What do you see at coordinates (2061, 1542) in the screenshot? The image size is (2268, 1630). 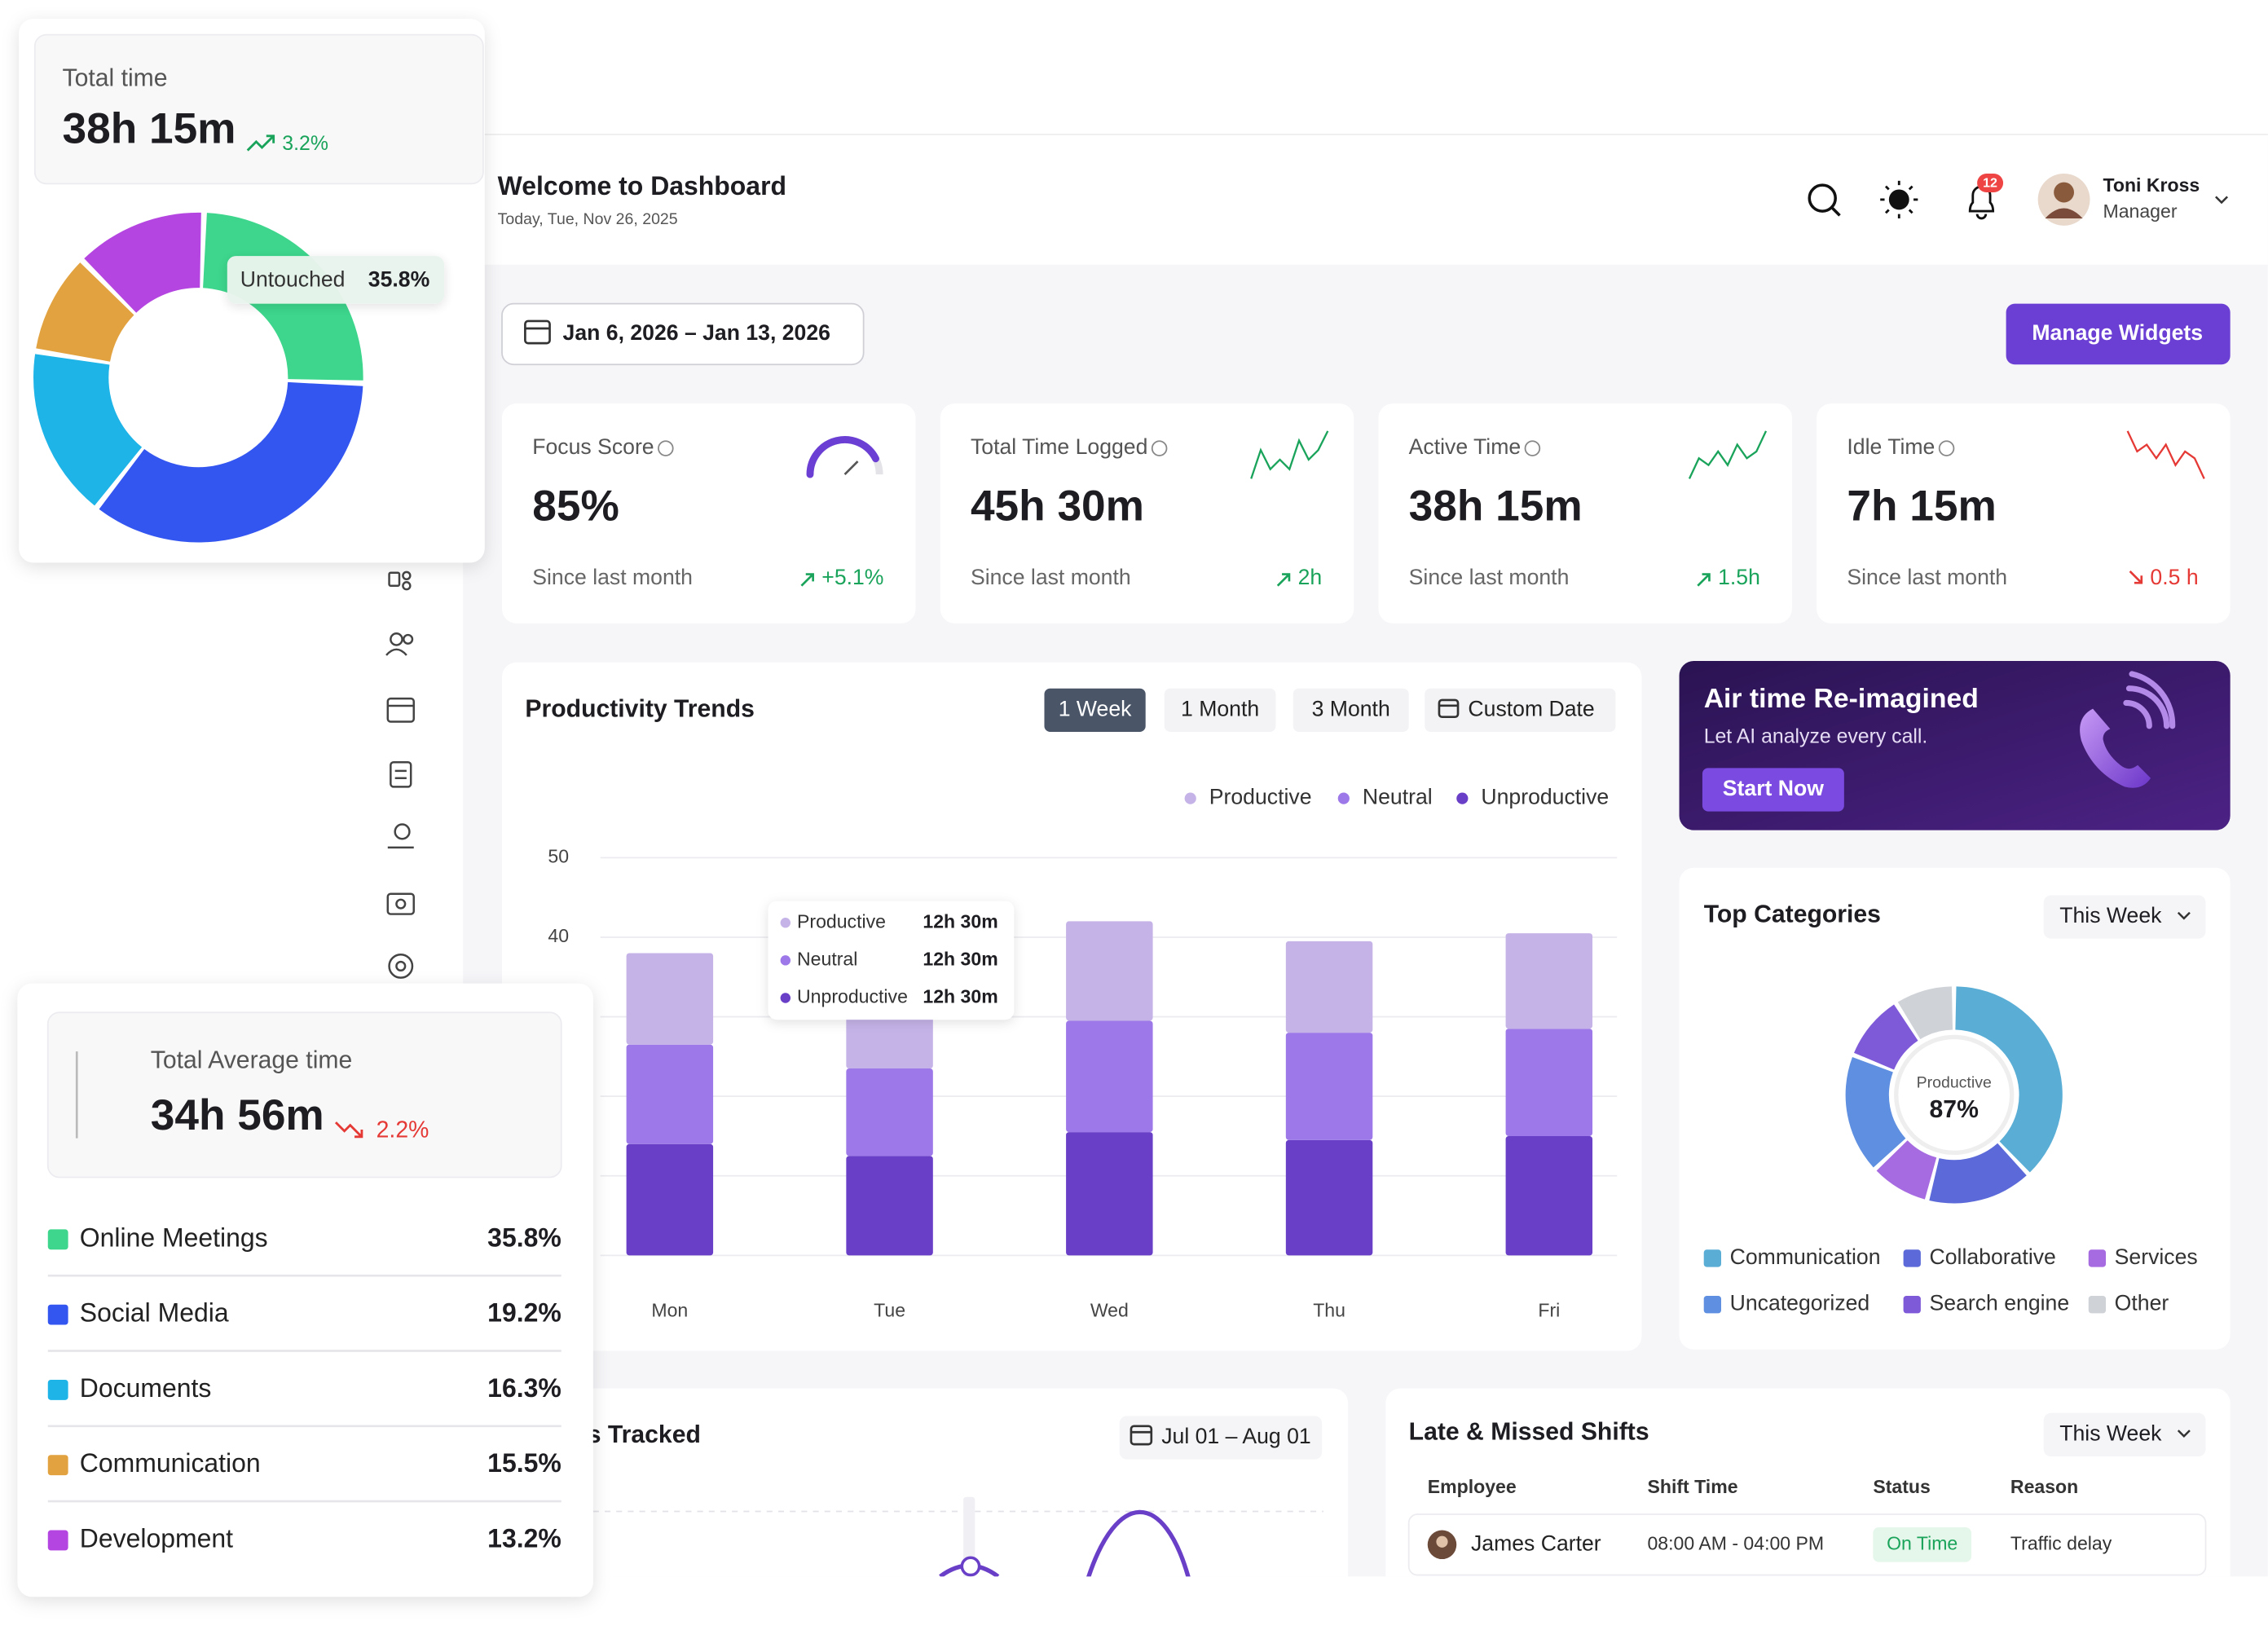 I see `cell: Traffic delay` at bounding box center [2061, 1542].